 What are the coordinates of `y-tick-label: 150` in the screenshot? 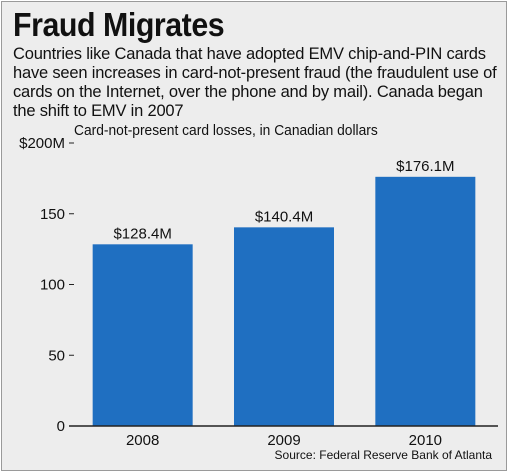 It's located at (52, 214).